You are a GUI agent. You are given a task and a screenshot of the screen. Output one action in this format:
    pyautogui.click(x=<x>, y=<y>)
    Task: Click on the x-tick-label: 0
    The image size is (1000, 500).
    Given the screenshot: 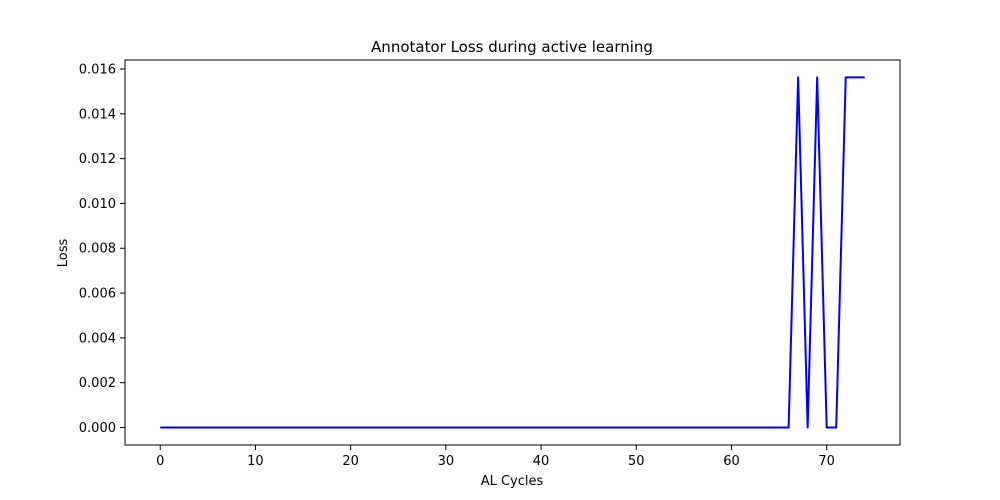 What is the action you would take?
    pyautogui.click(x=160, y=461)
    